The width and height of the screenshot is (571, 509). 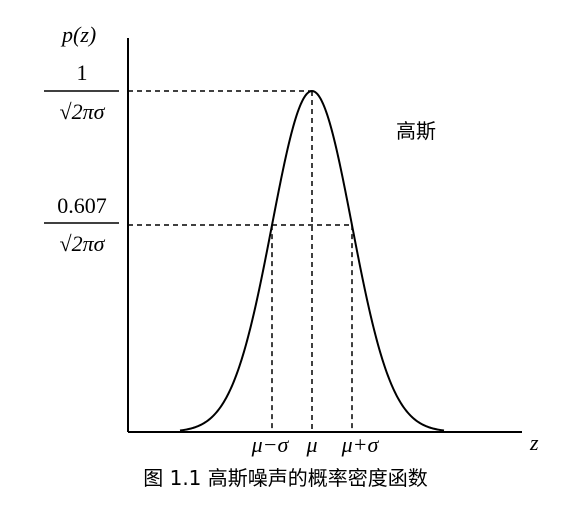 I want to click on x-tick-mu-plus-sigma: μ+σ, so click(x=360, y=444).